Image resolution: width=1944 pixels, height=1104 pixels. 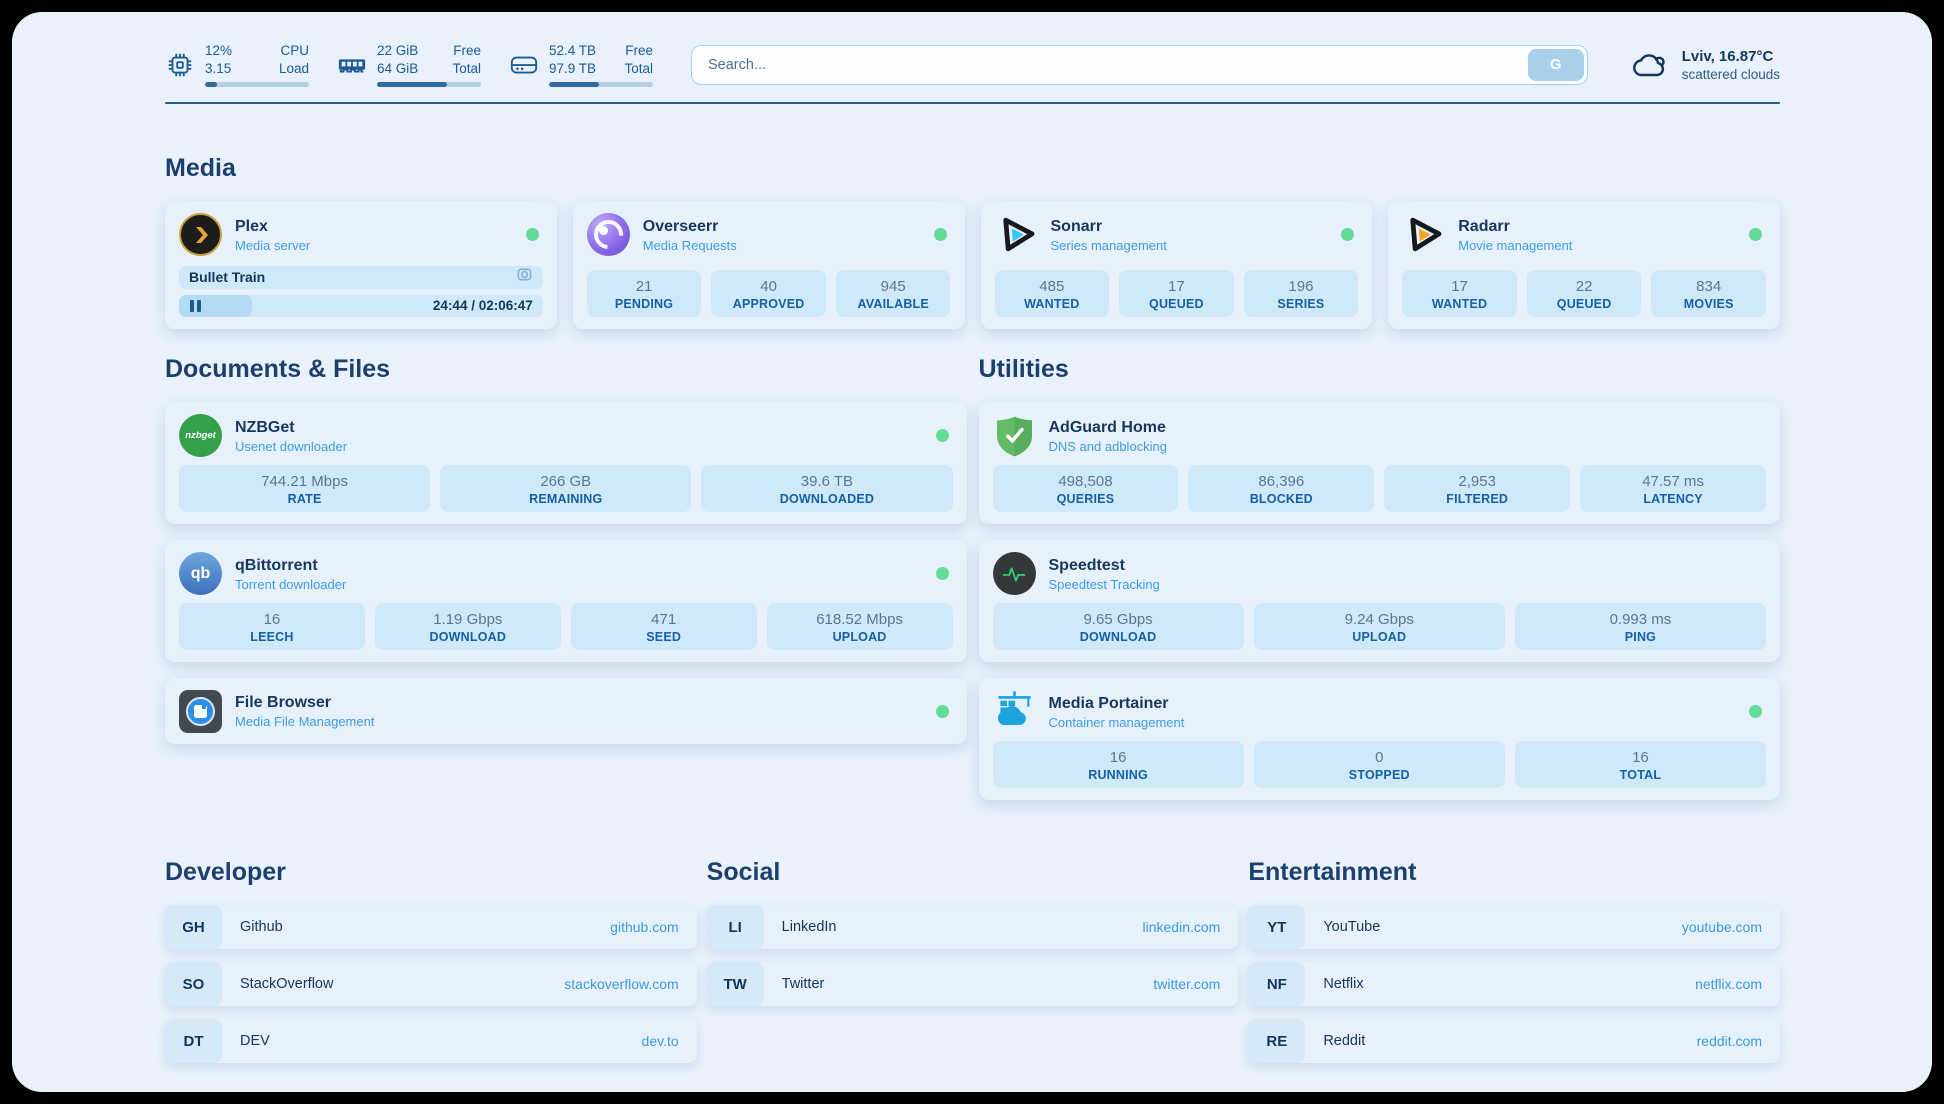 What do you see at coordinates (431, 927) in the screenshot?
I see `link-github: GH Github github.com` at bounding box center [431, 927].